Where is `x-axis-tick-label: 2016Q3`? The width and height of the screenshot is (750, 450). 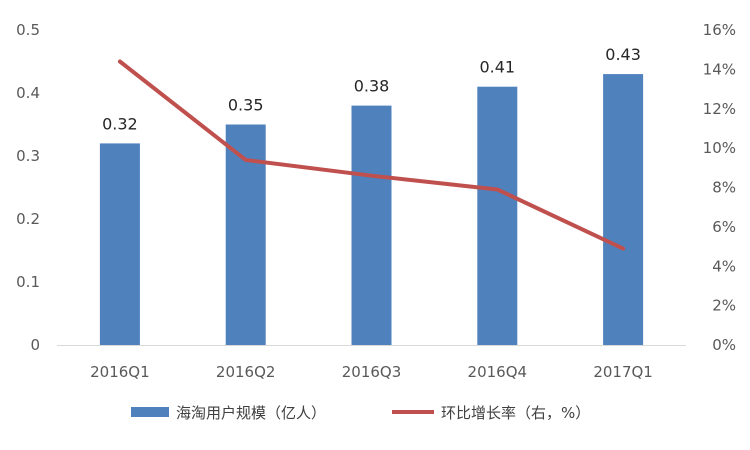
x-axis-tick-label: 2016Q3 is located at coordinates (372, 372).